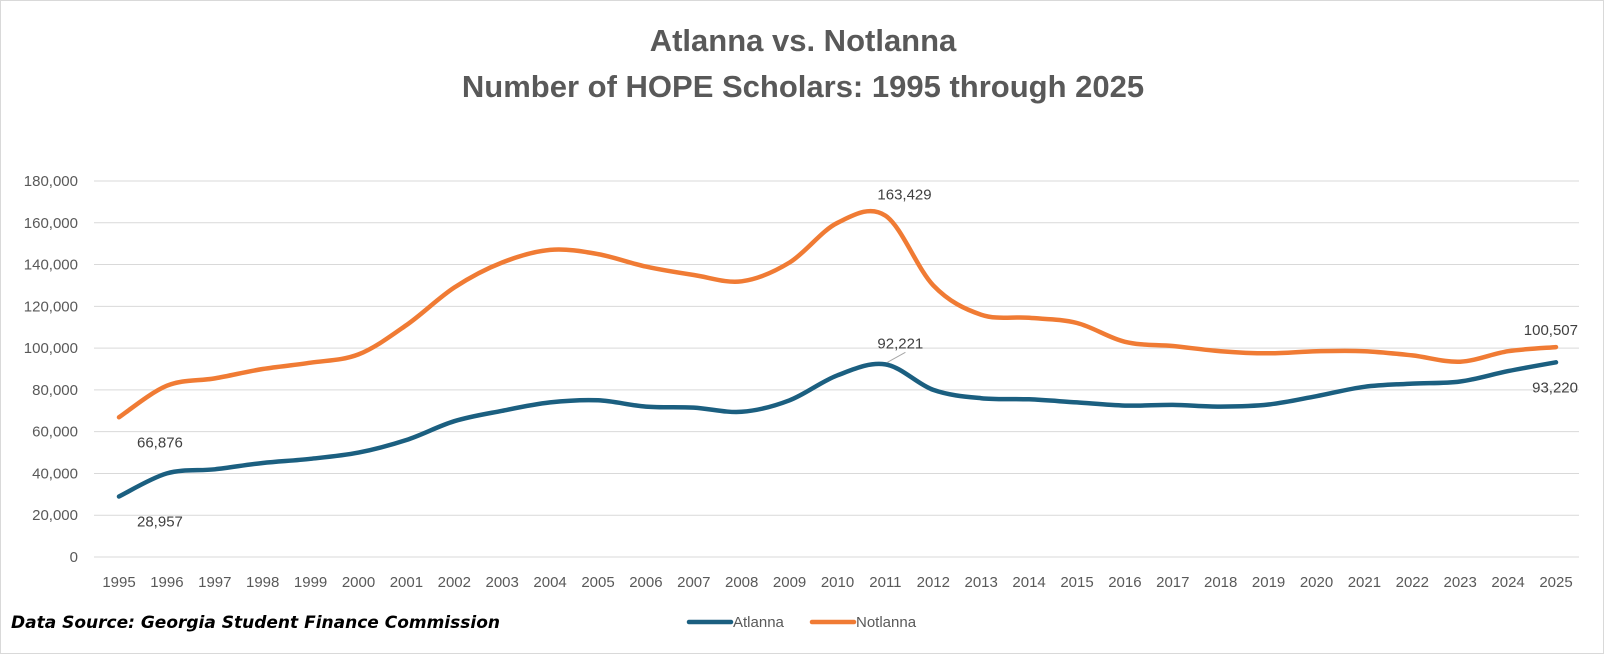 The width and height of the screenshot is (1604, 655). What do you see at coordinates (310, 582) in the screenshot?
I see `x-tick-label: 1999` at bounding box center [310, 582].